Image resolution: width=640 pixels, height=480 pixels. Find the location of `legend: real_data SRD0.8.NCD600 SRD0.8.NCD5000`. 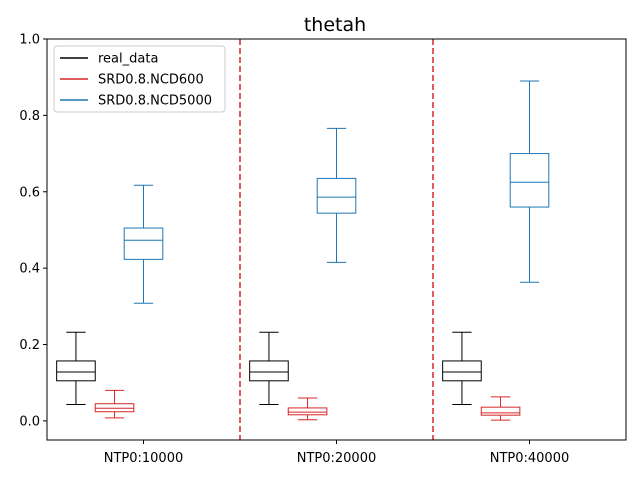

legend: real_data SRD0.8.NCD600 SRD0.8.NCD5000 is located at coordinates (139, 79).